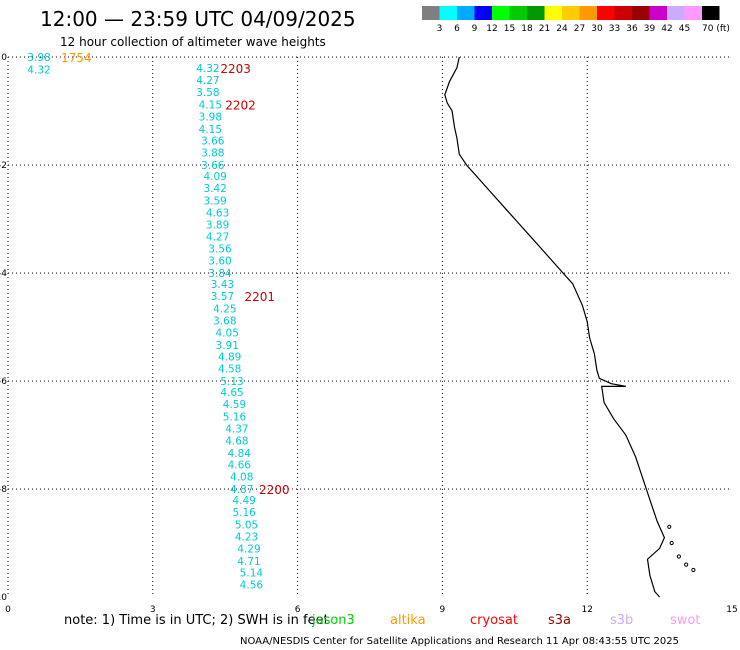 This screenshot has width=740, height=650. Describe the element at coordinates (494, 620) in the screenshot. I see `satellite-cryosat: cryosat` at that location.